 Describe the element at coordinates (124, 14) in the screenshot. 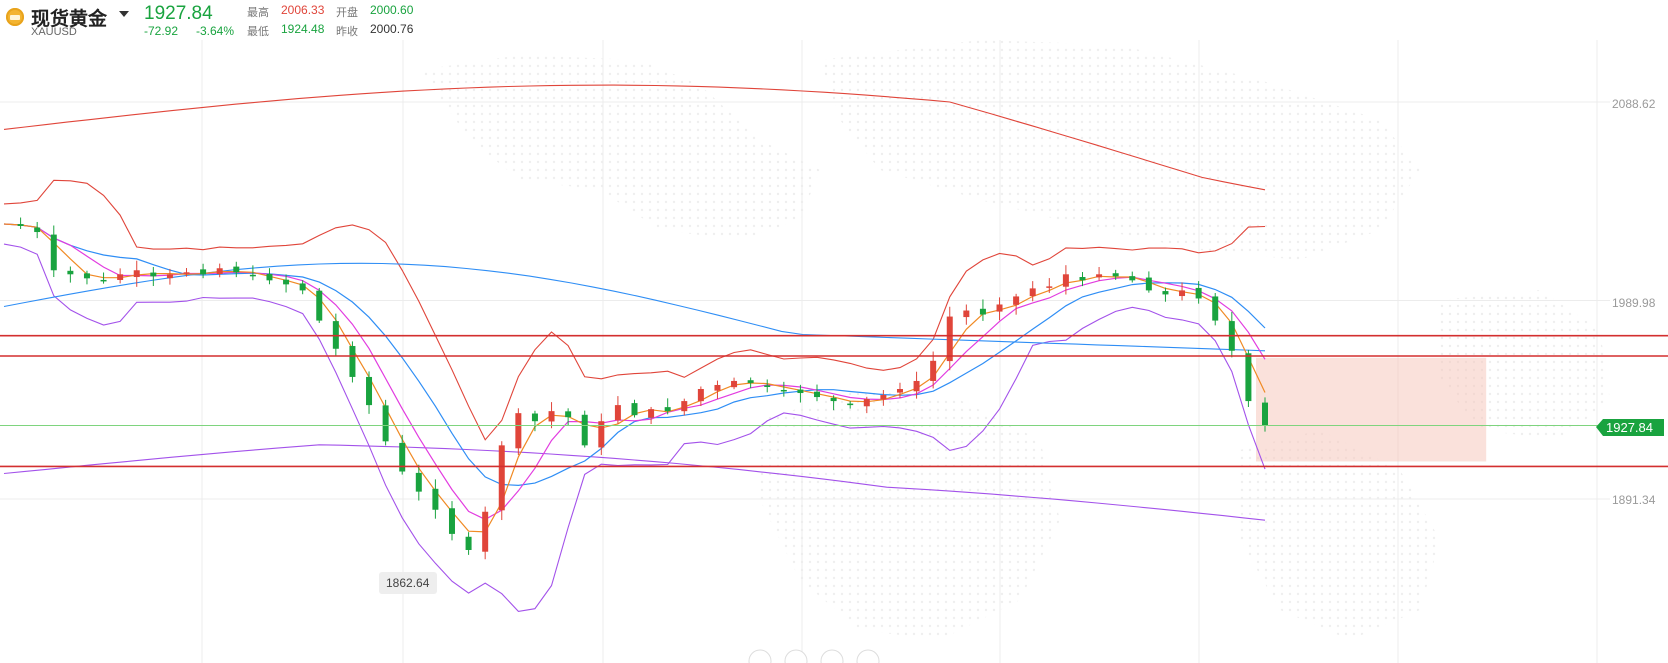

I see `chevron-down-icon` at that location.